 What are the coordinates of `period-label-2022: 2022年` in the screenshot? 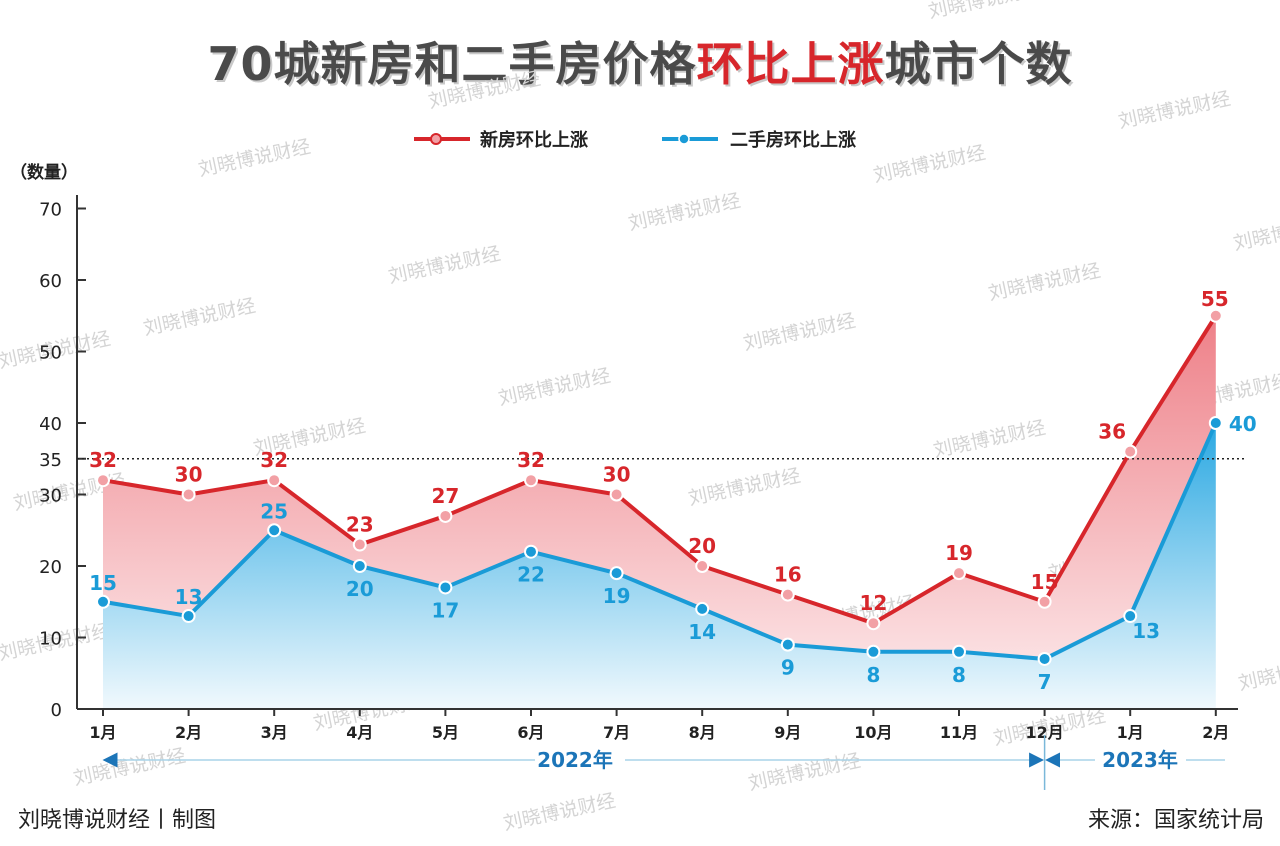 It's located at (575, 760).